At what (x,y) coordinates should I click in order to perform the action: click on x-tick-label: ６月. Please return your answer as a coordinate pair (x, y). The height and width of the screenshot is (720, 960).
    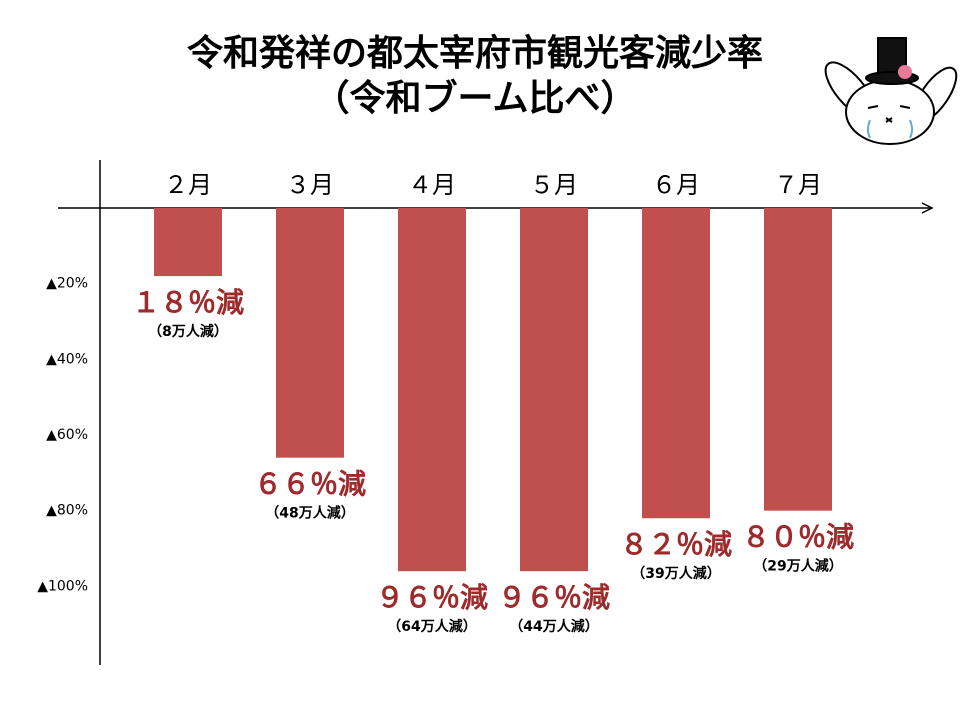
    Looking at the image, I should click on (676, 185).